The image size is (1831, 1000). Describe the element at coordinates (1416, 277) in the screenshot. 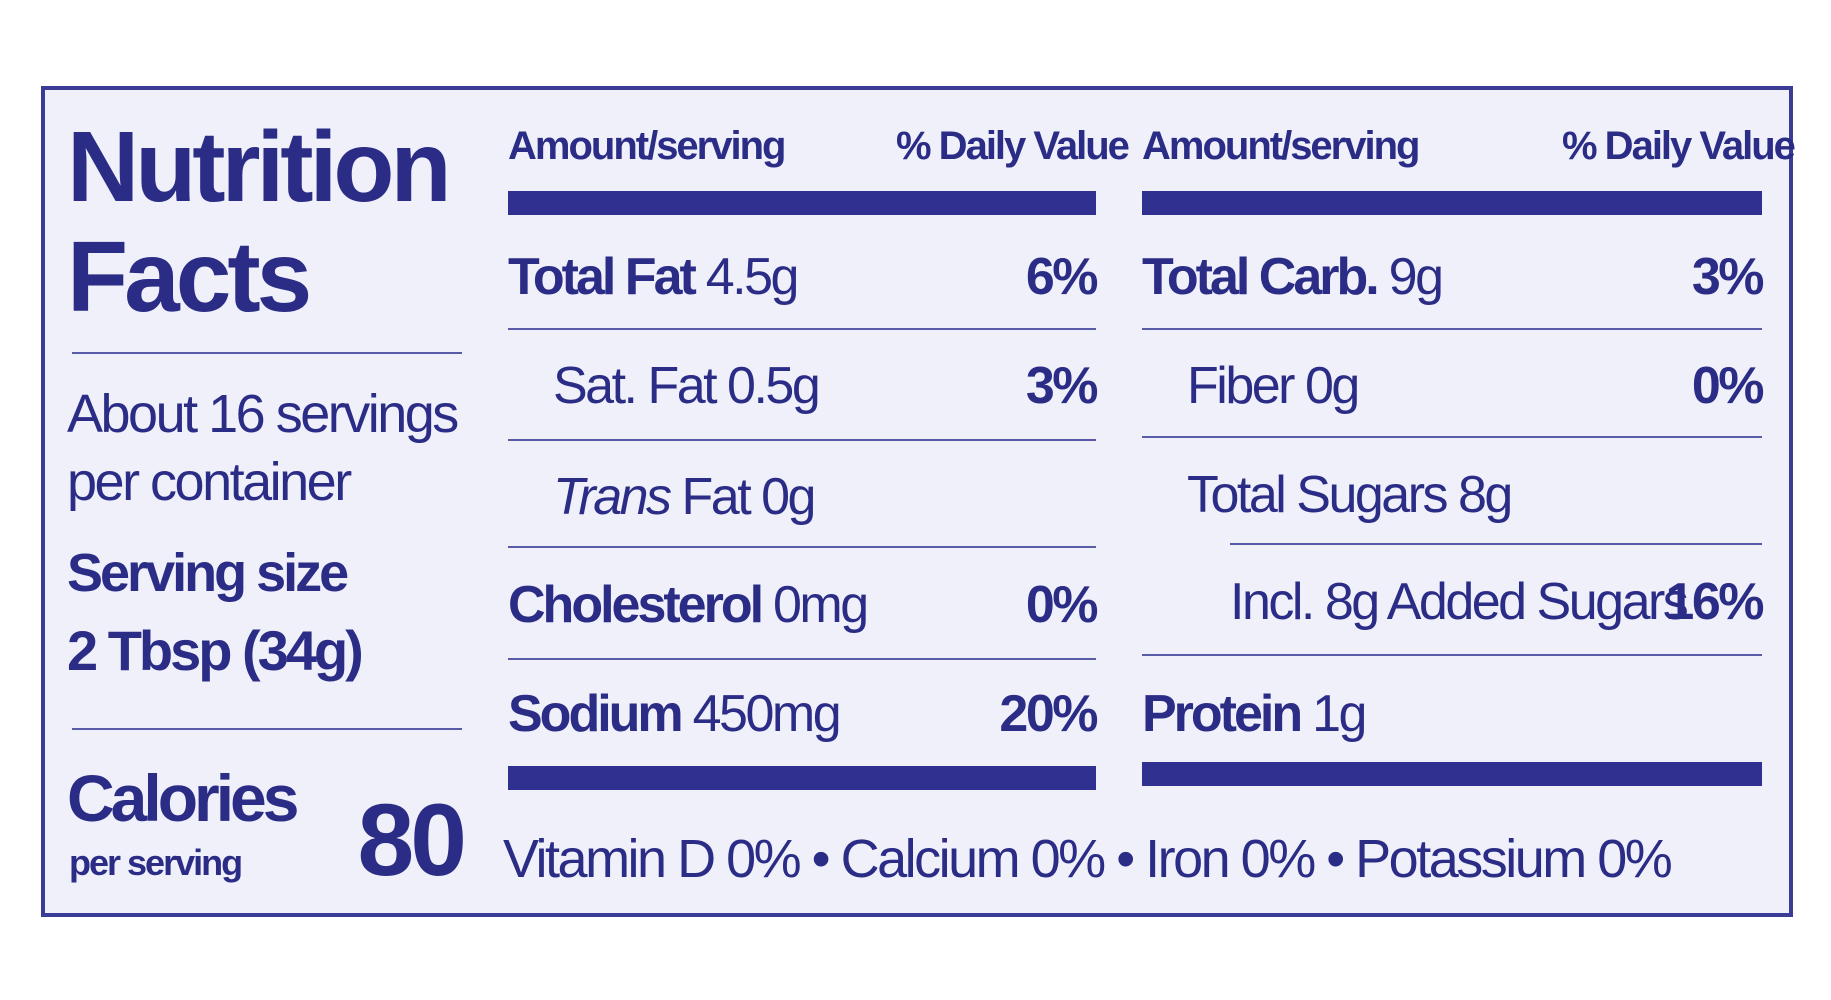

I see `nutrient-amount: 9g` at that location.